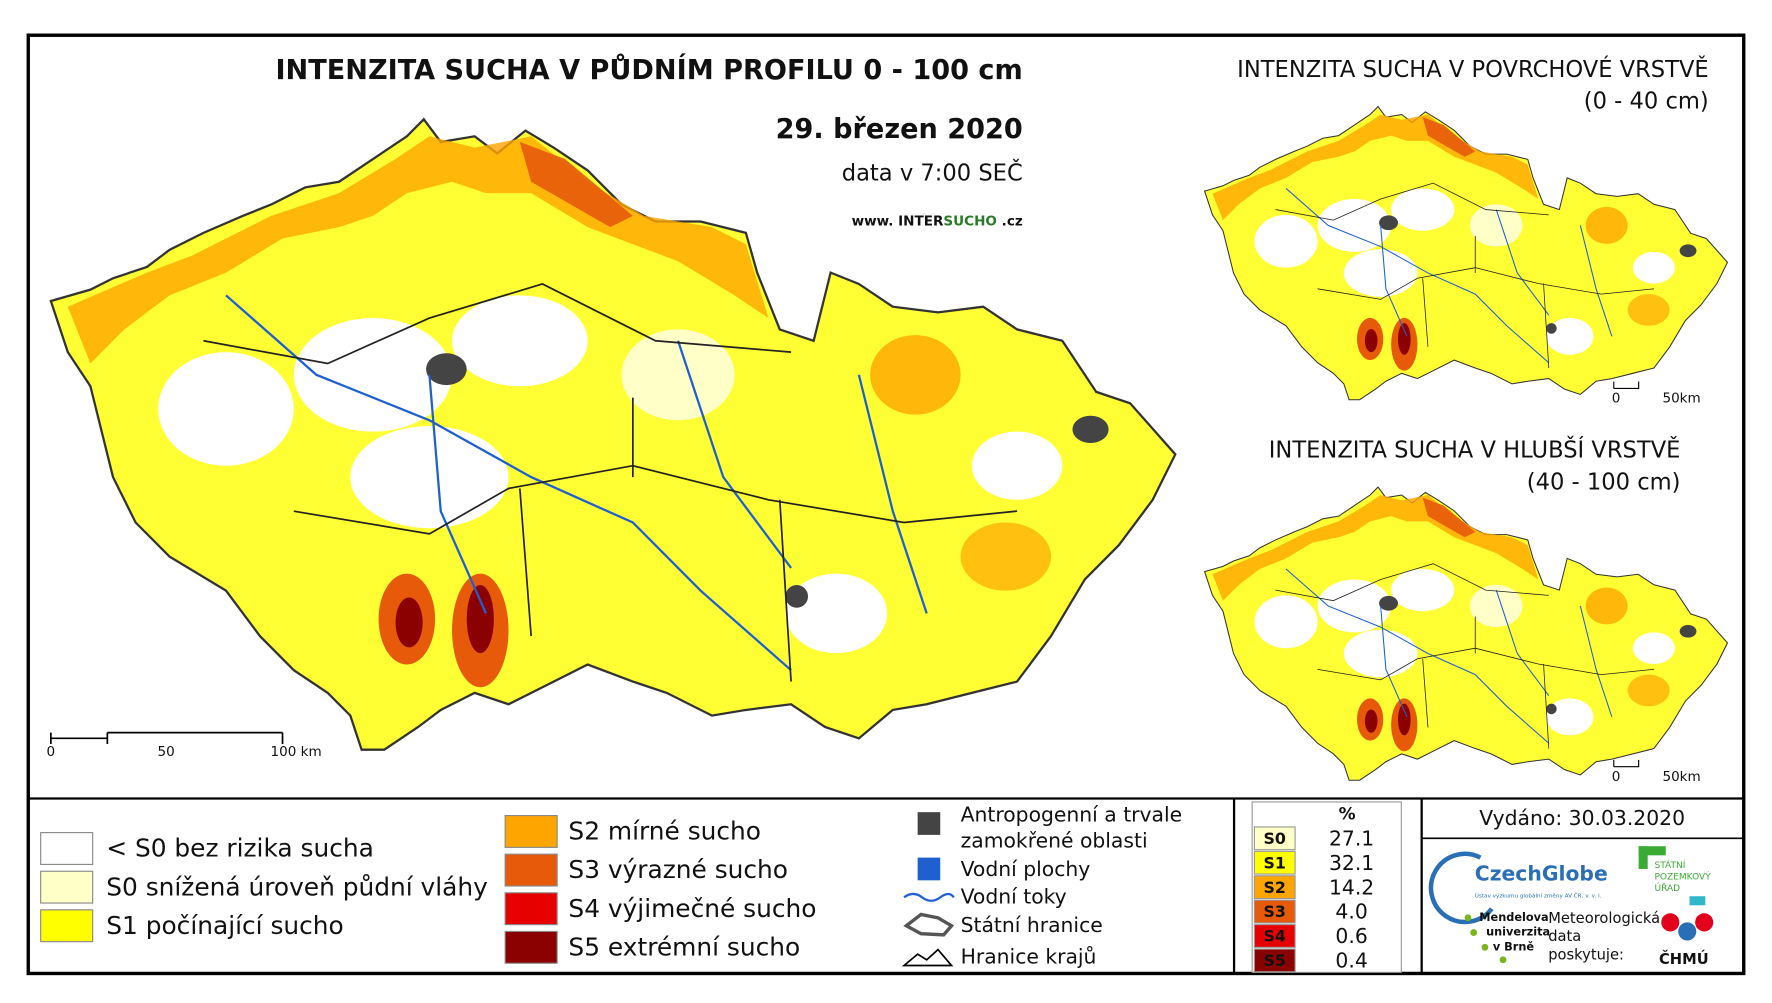  What do you see at coordinates (678, 869) in the screenshot?
I see `class-label: S3 výrazné sucho` at bounding box center [678, 869].